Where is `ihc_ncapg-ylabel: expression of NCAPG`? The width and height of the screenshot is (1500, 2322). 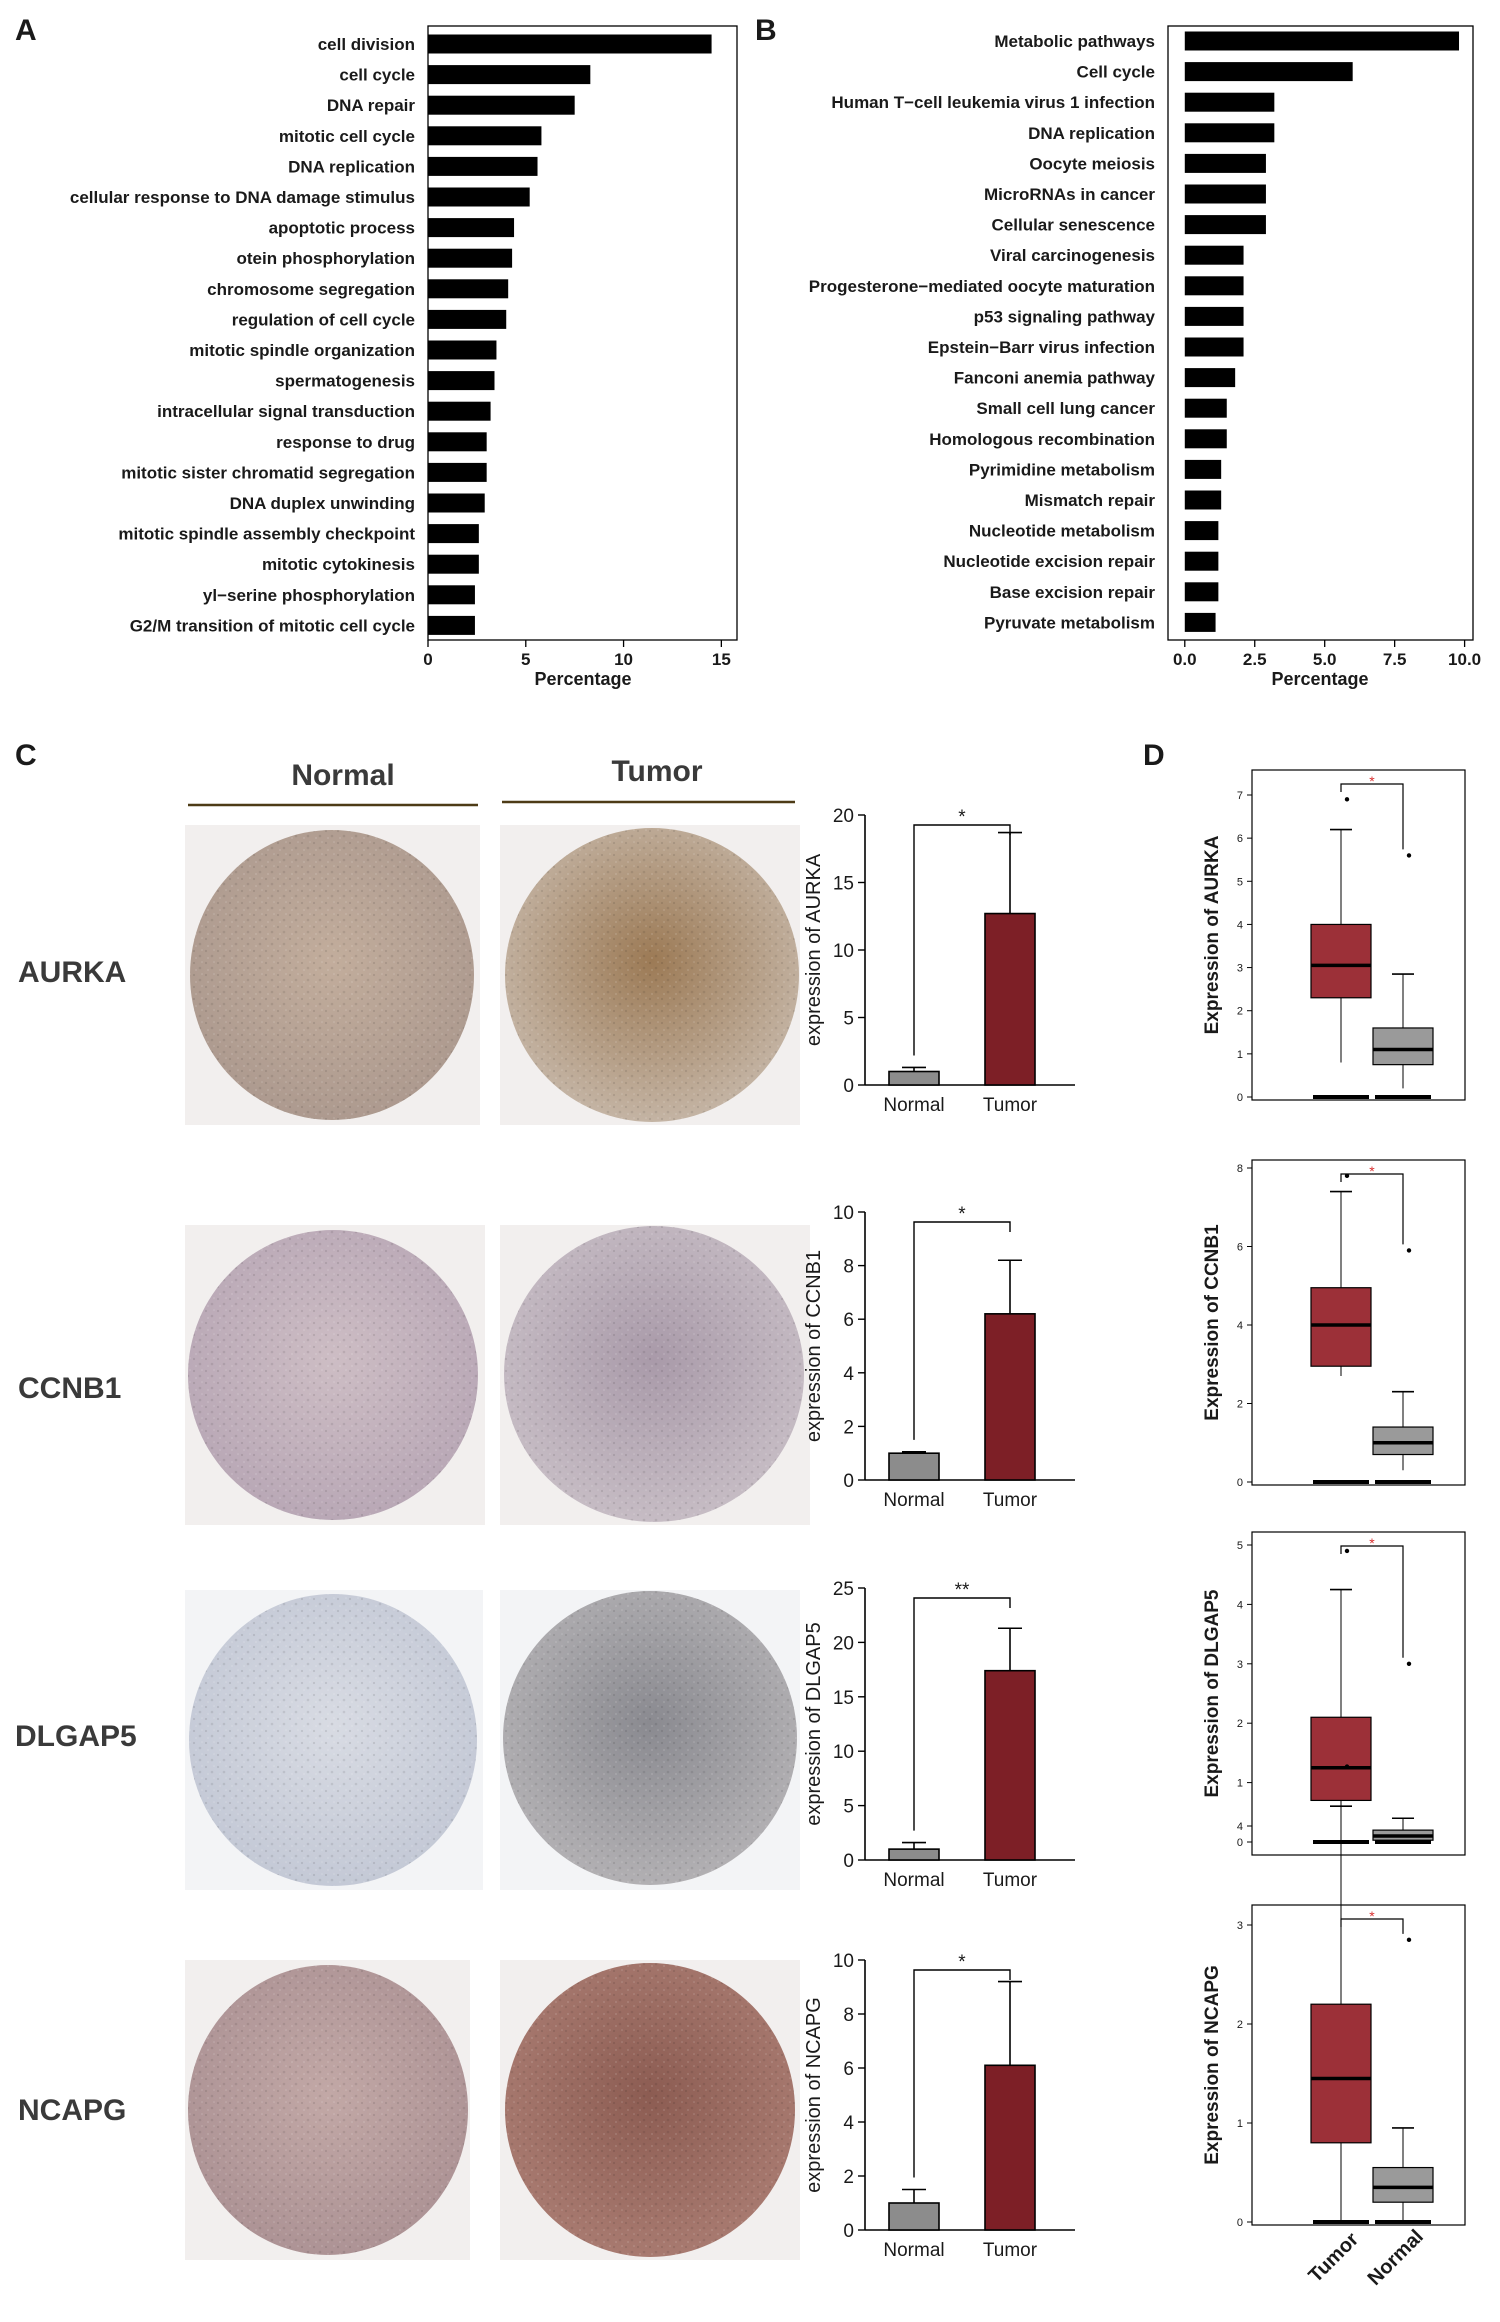 ihc_ncapg-ylabel: expression of NCAPG is located at coordinates (814, 2095).